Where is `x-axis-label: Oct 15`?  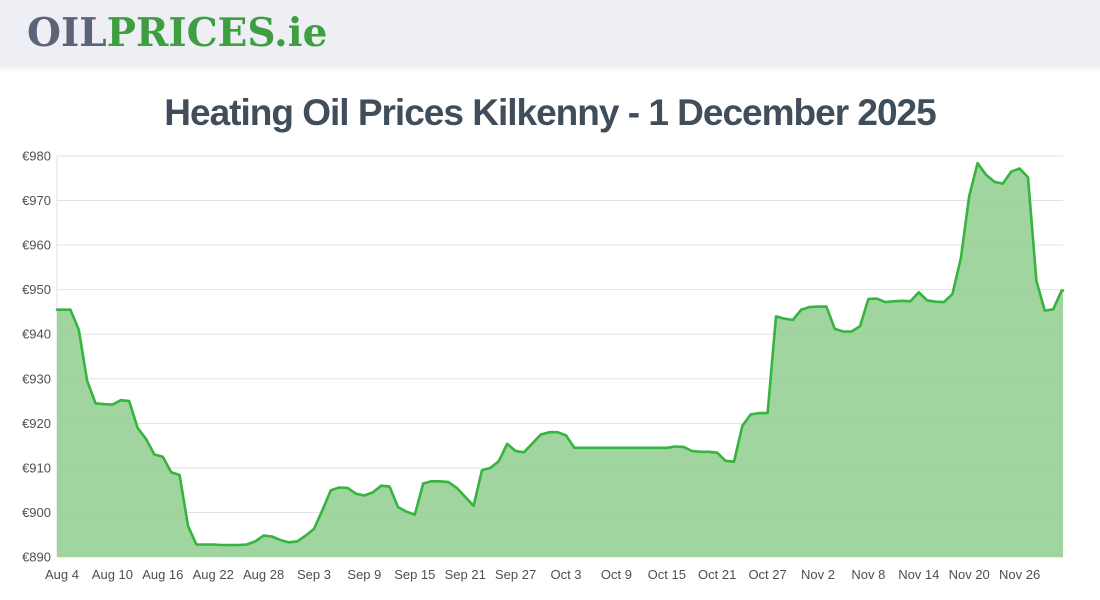 x-axis-label: Oct 15 is located at coordinates (667, 574).